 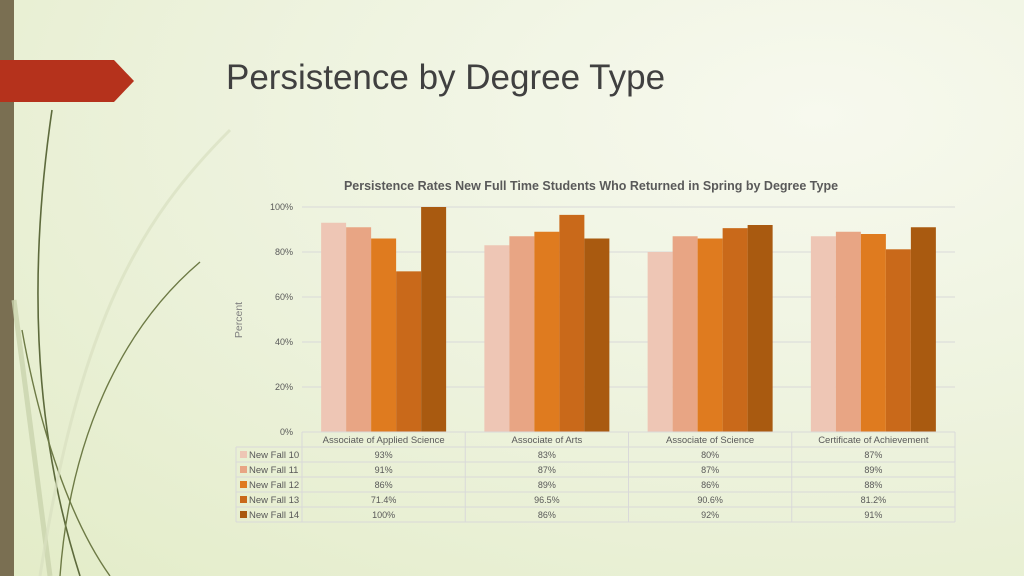 What do you see at coordinates (384, 500) in the screenshot?
I see `data-label: 71.4%` at bounding box center [384, 500].